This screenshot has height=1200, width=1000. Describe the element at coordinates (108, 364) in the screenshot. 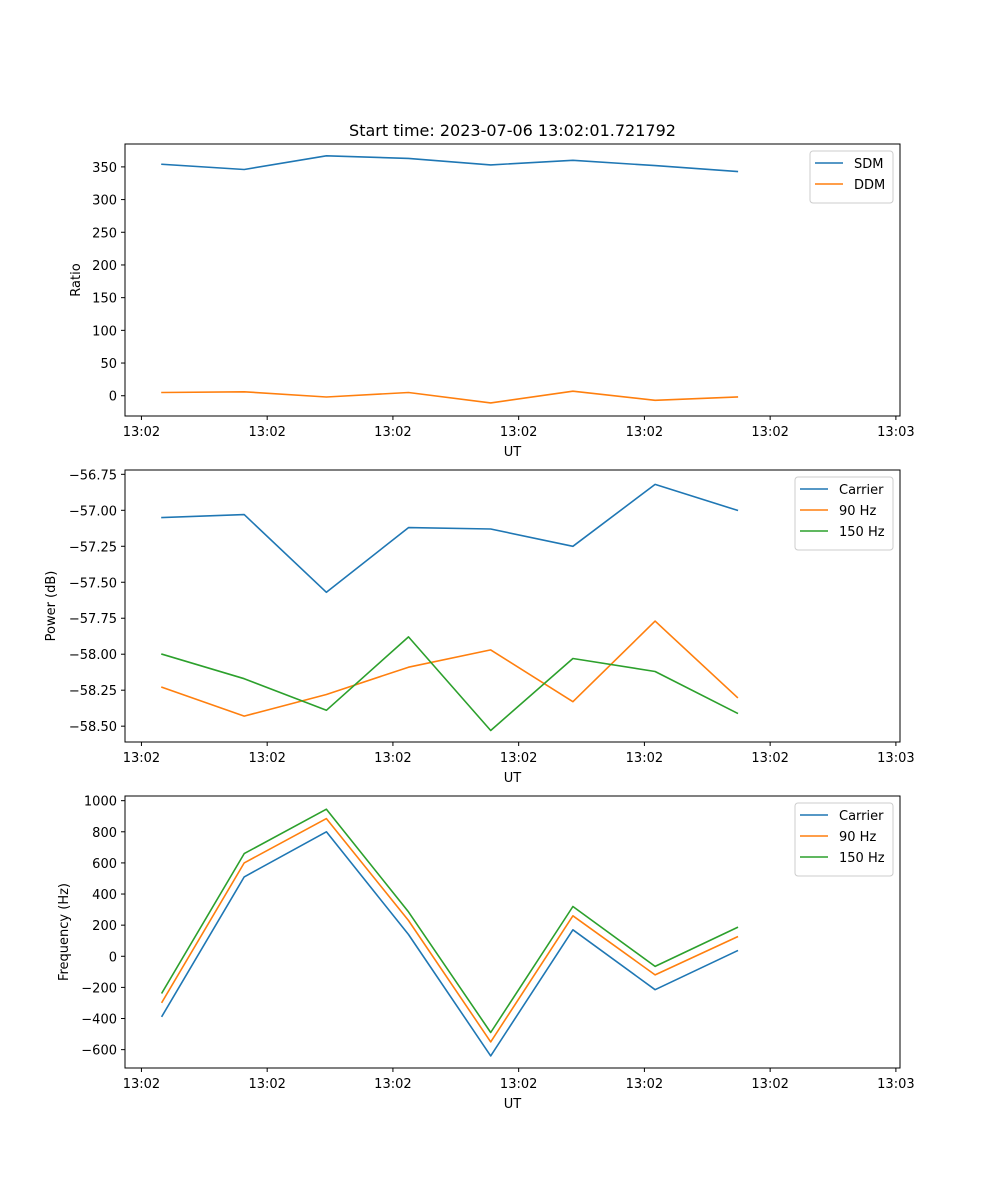

I see `y-tick-label: 50` at that location.